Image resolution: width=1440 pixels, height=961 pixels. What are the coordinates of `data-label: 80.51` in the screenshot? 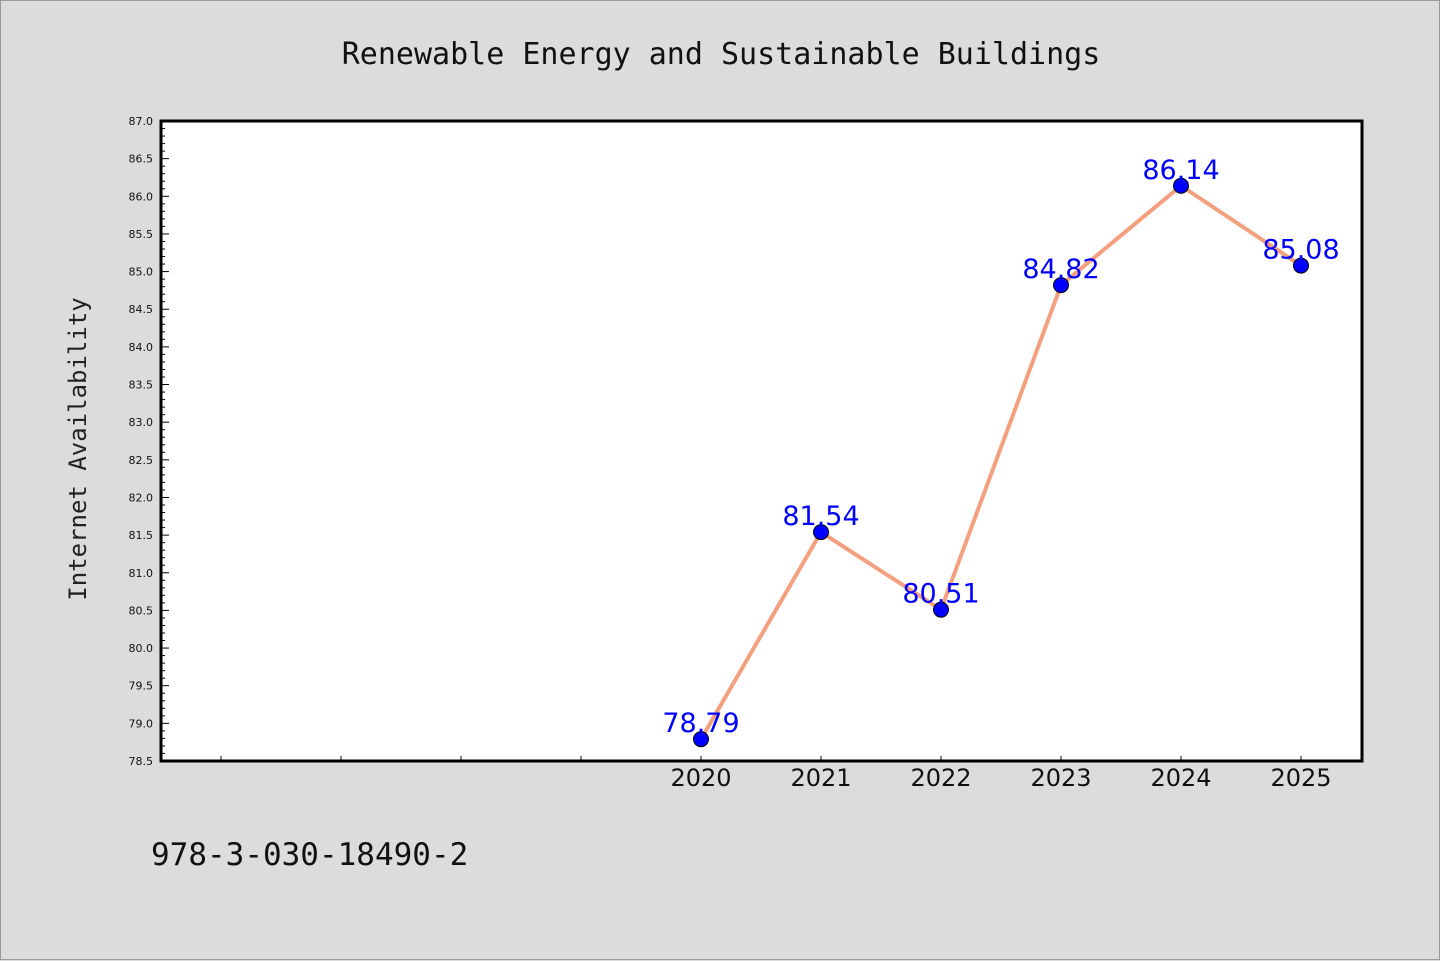 It's located at (940, 594).